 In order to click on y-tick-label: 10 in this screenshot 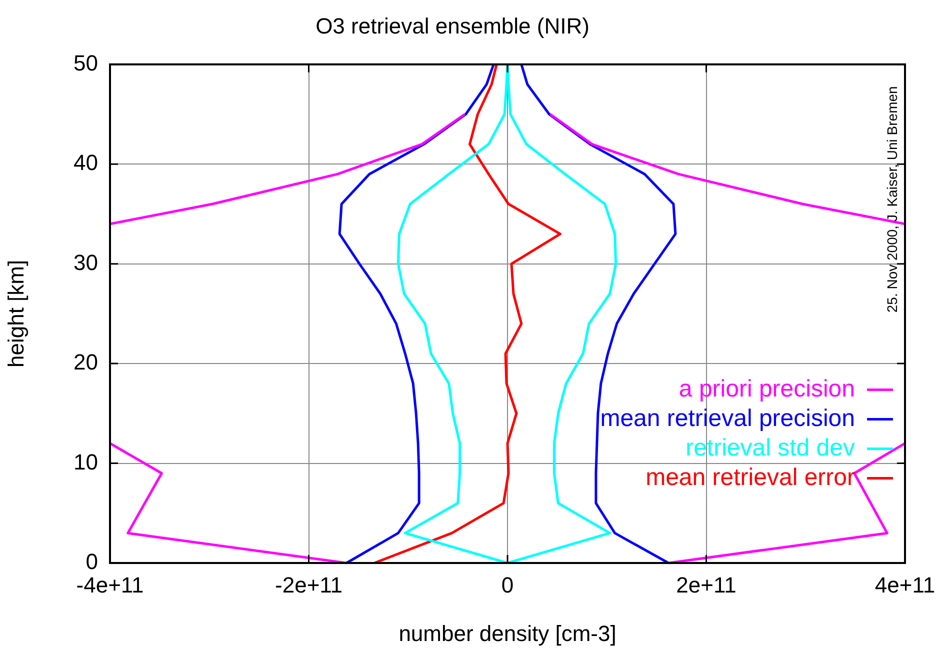, I will do `click(86, 461)`.